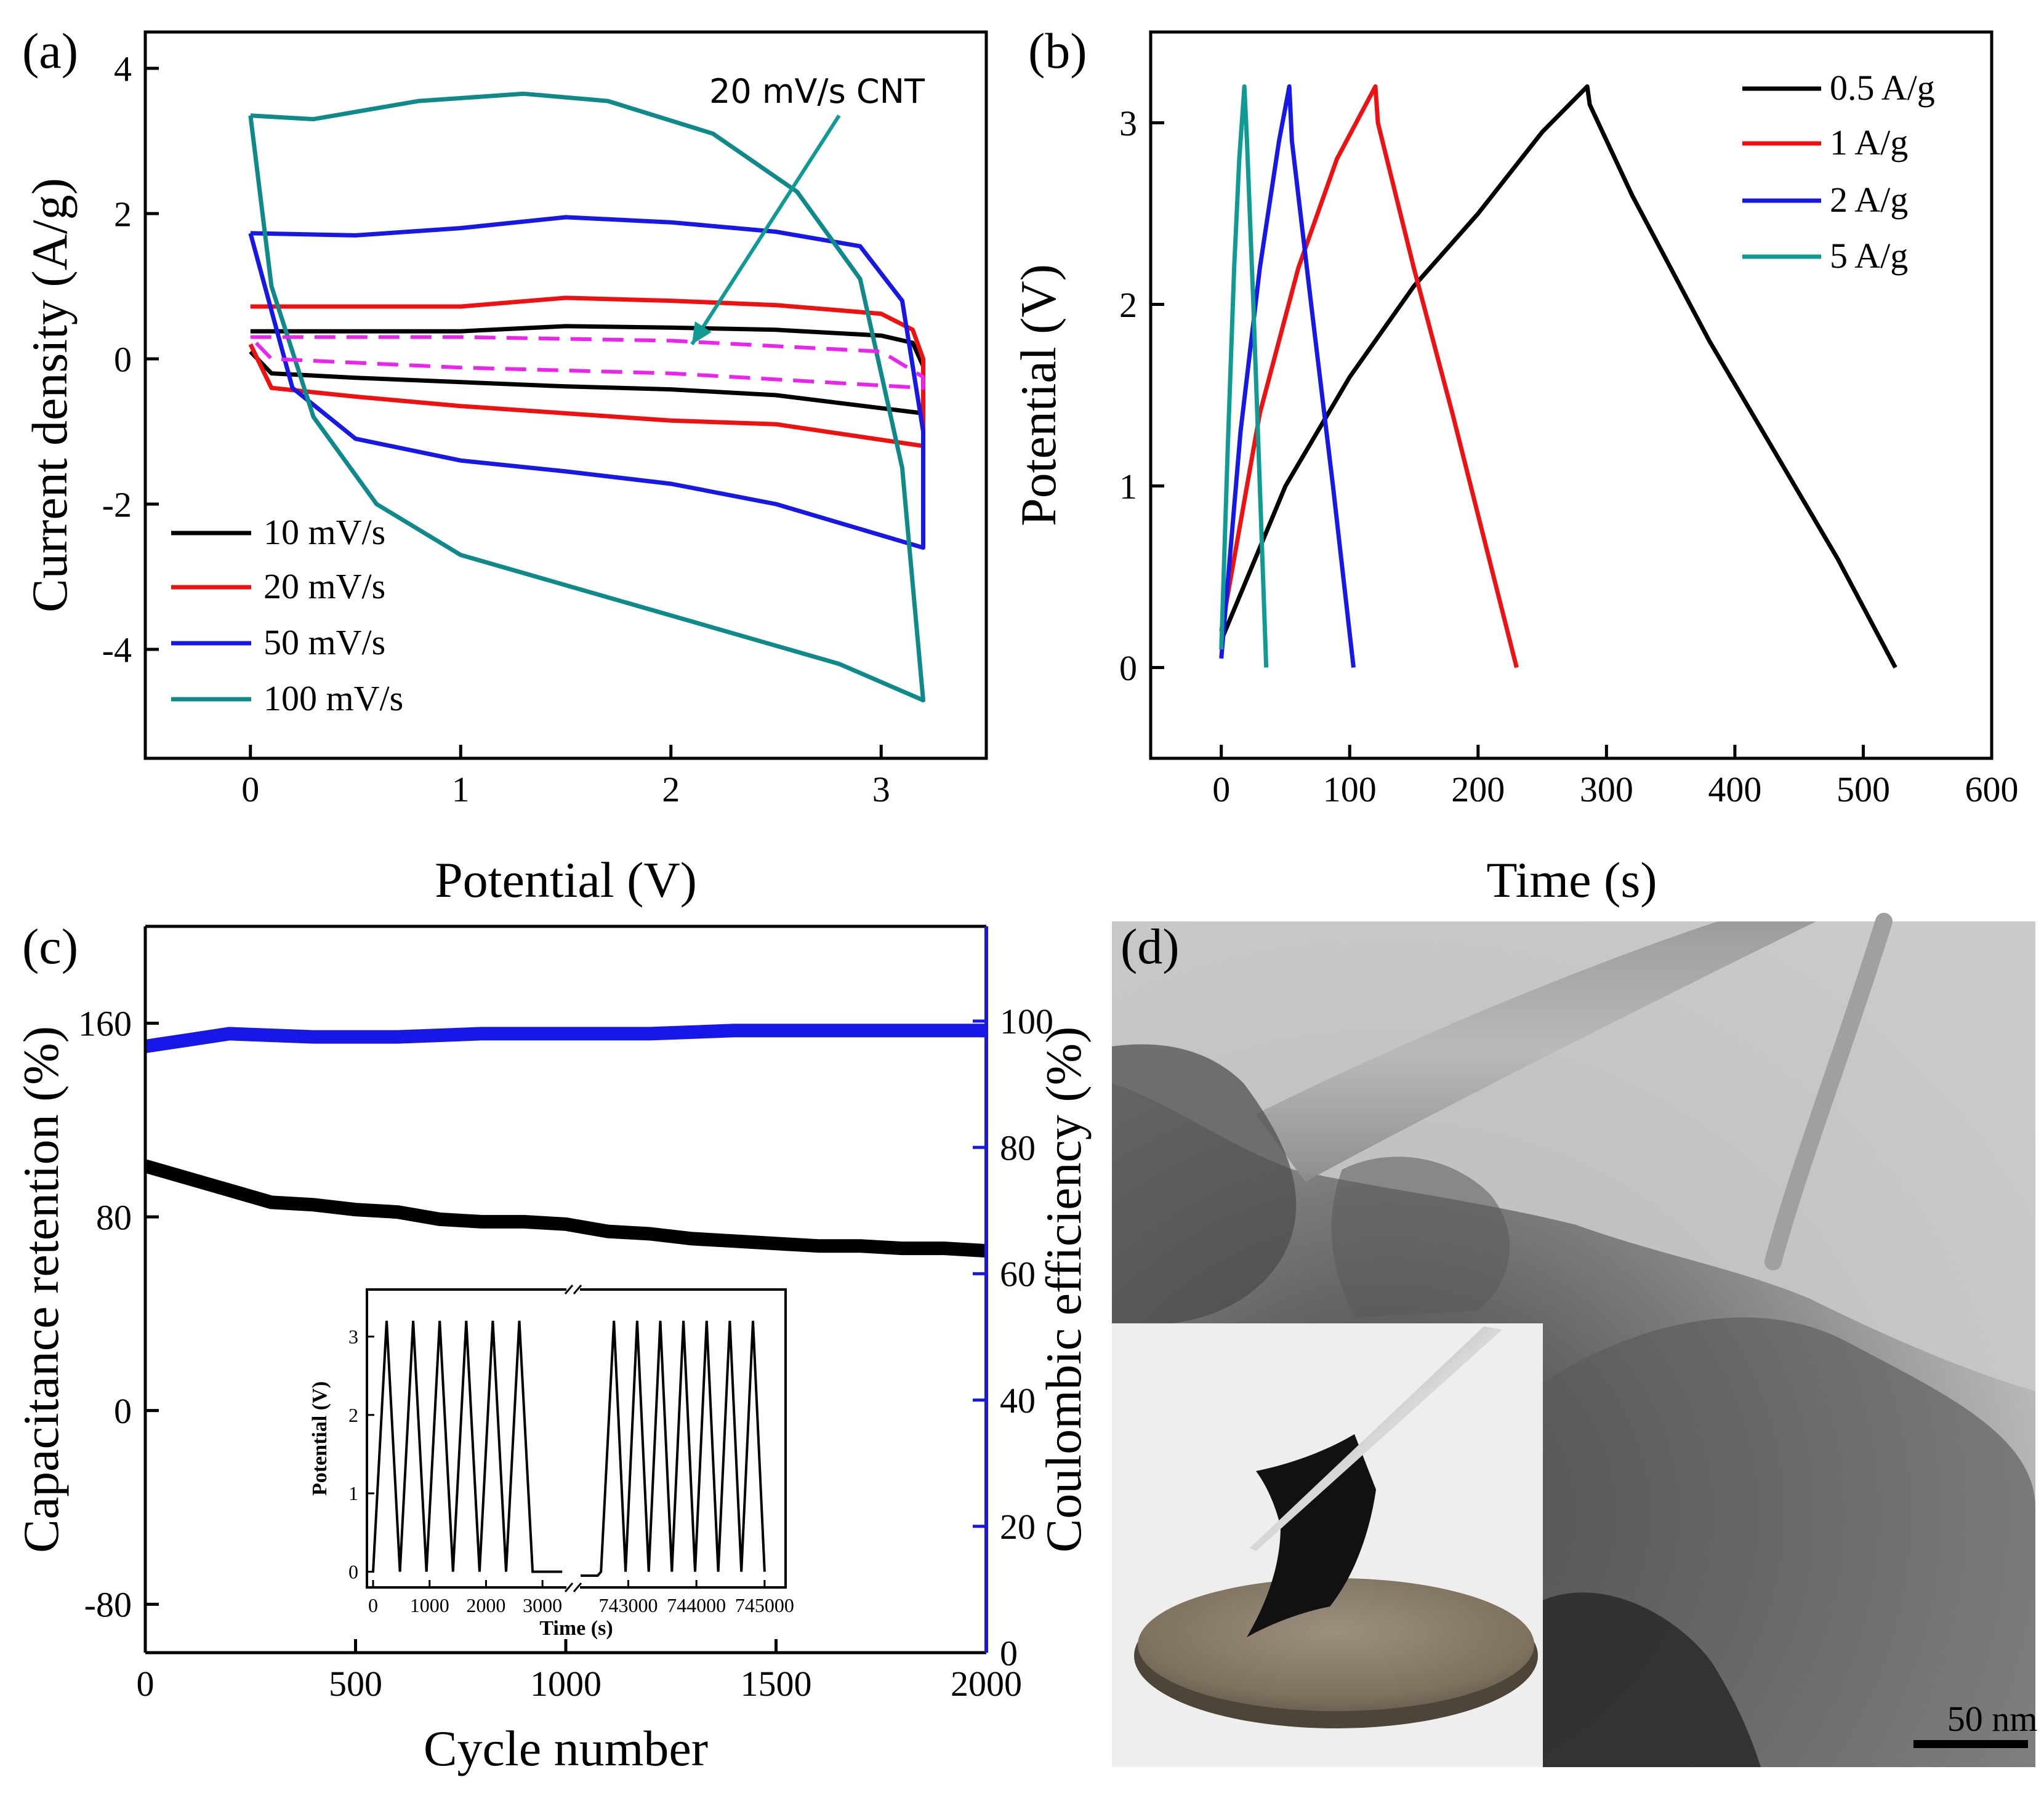 The image size is (2044, 1793). I want to click on panel-b-x-tick-label: 0, so click(1221, 789).